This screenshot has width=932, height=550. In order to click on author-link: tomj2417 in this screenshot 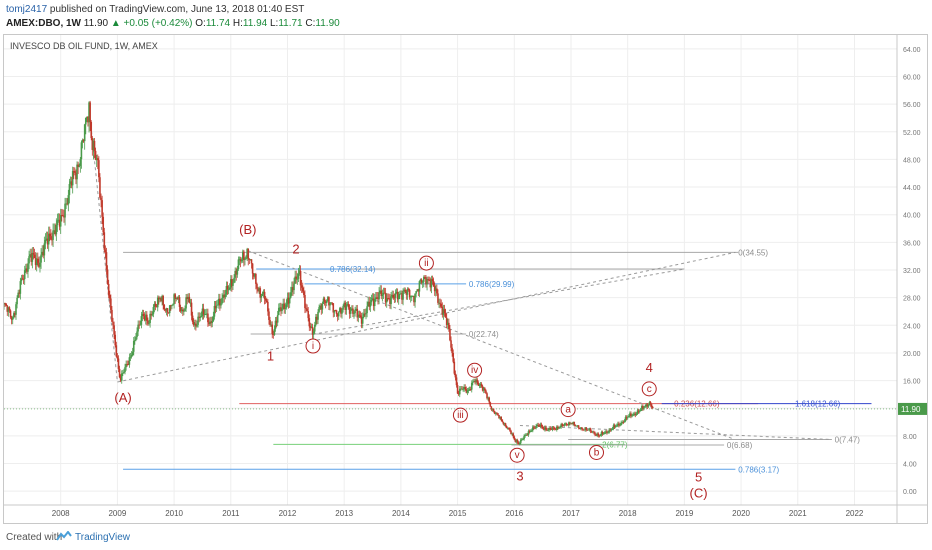, I will do `click(27, 9)`.